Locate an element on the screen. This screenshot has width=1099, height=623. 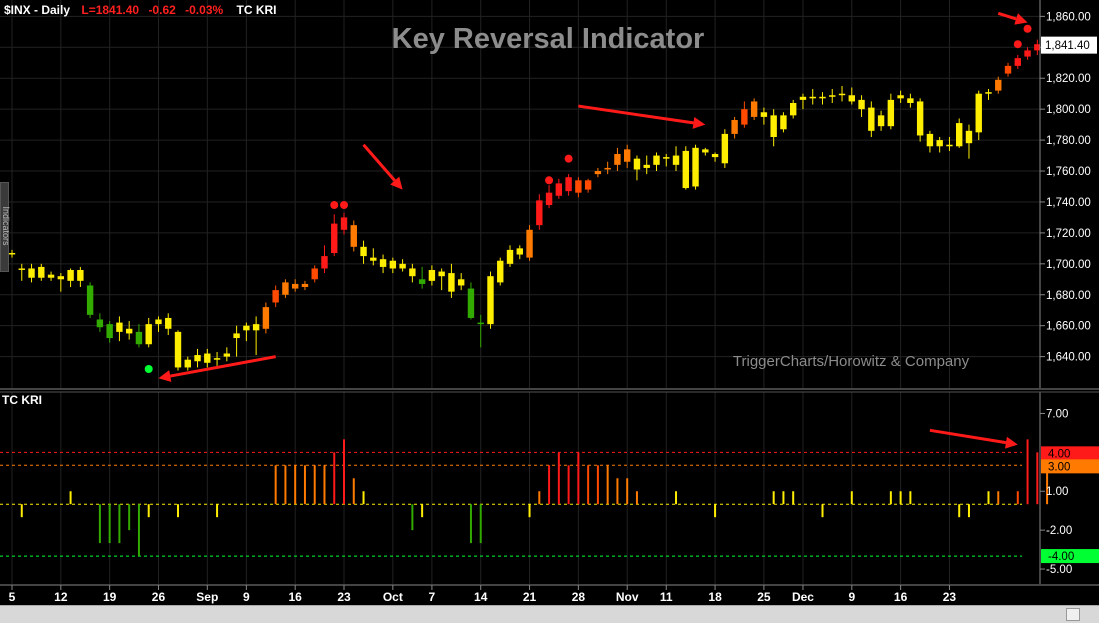
kri-reference-label-box is located at coordinates (1070, 466).